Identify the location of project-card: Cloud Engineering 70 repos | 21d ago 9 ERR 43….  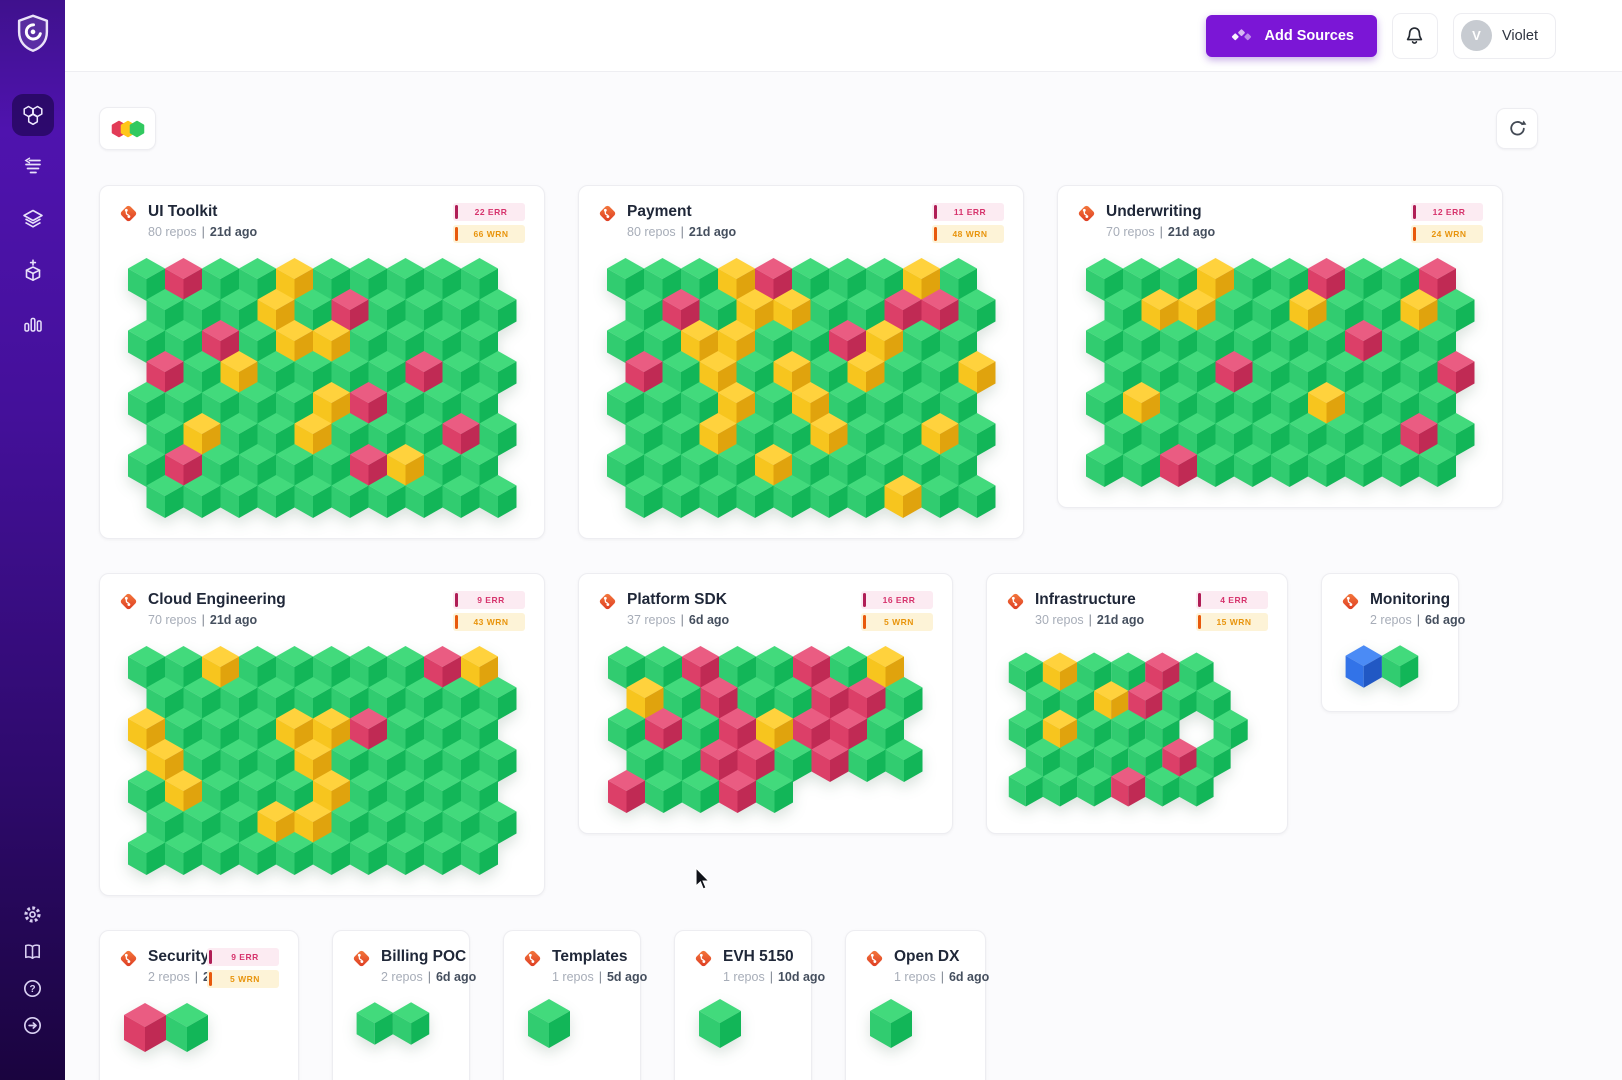
(322, 734).